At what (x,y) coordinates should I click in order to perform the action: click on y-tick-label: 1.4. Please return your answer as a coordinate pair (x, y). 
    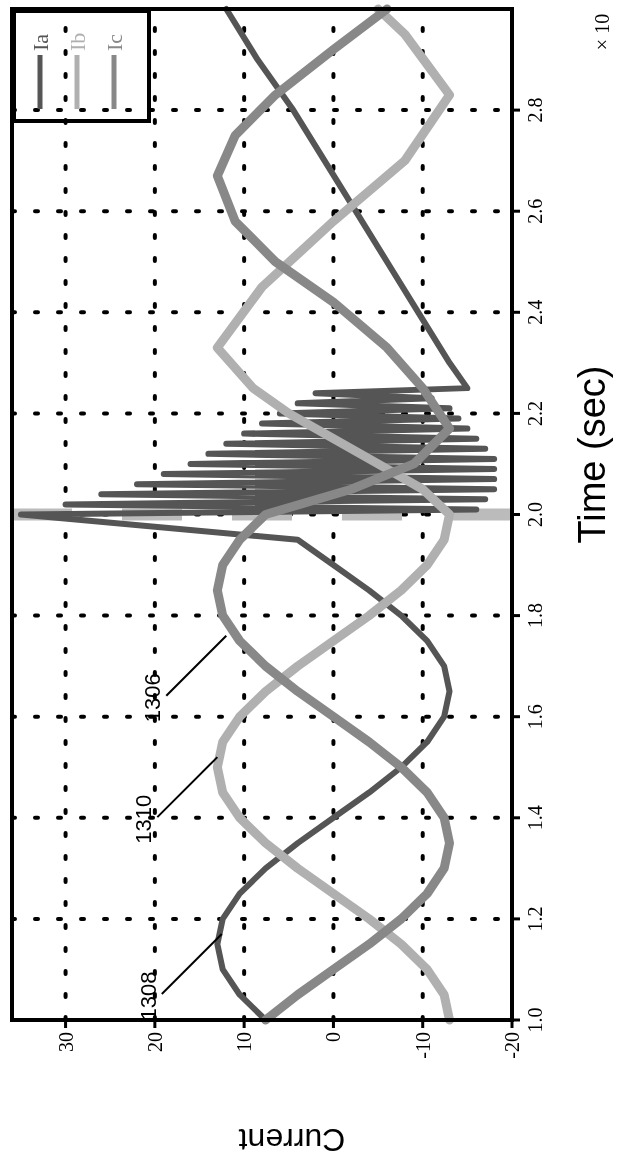
    Looking at the image, I should click on (535, 818).